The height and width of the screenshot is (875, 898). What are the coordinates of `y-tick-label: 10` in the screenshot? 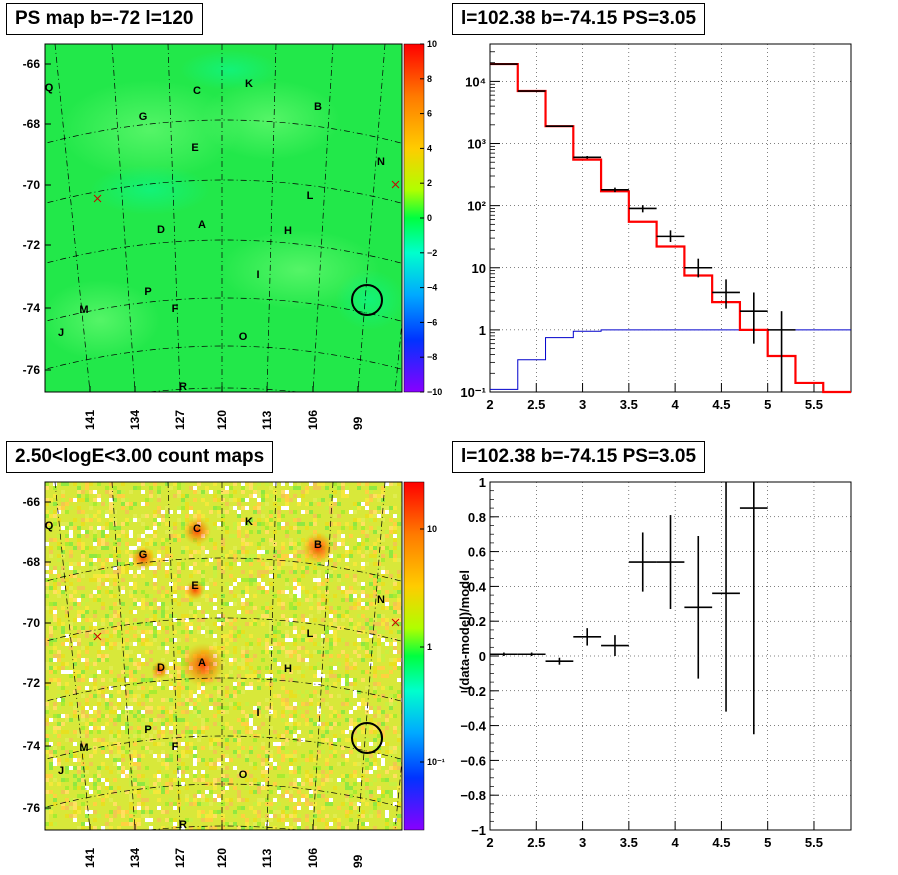 It's located at (479, 268).